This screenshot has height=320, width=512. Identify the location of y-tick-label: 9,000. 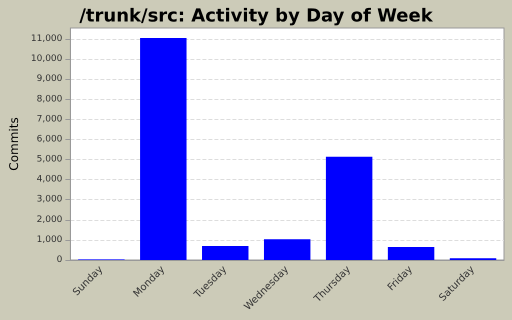
(49, 79).